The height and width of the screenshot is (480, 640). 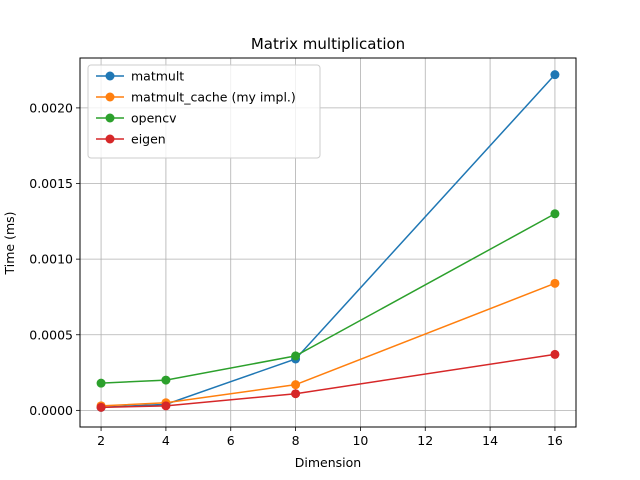 I want to click on y-tick-label: 0.0005, so click(x=51, y=334).